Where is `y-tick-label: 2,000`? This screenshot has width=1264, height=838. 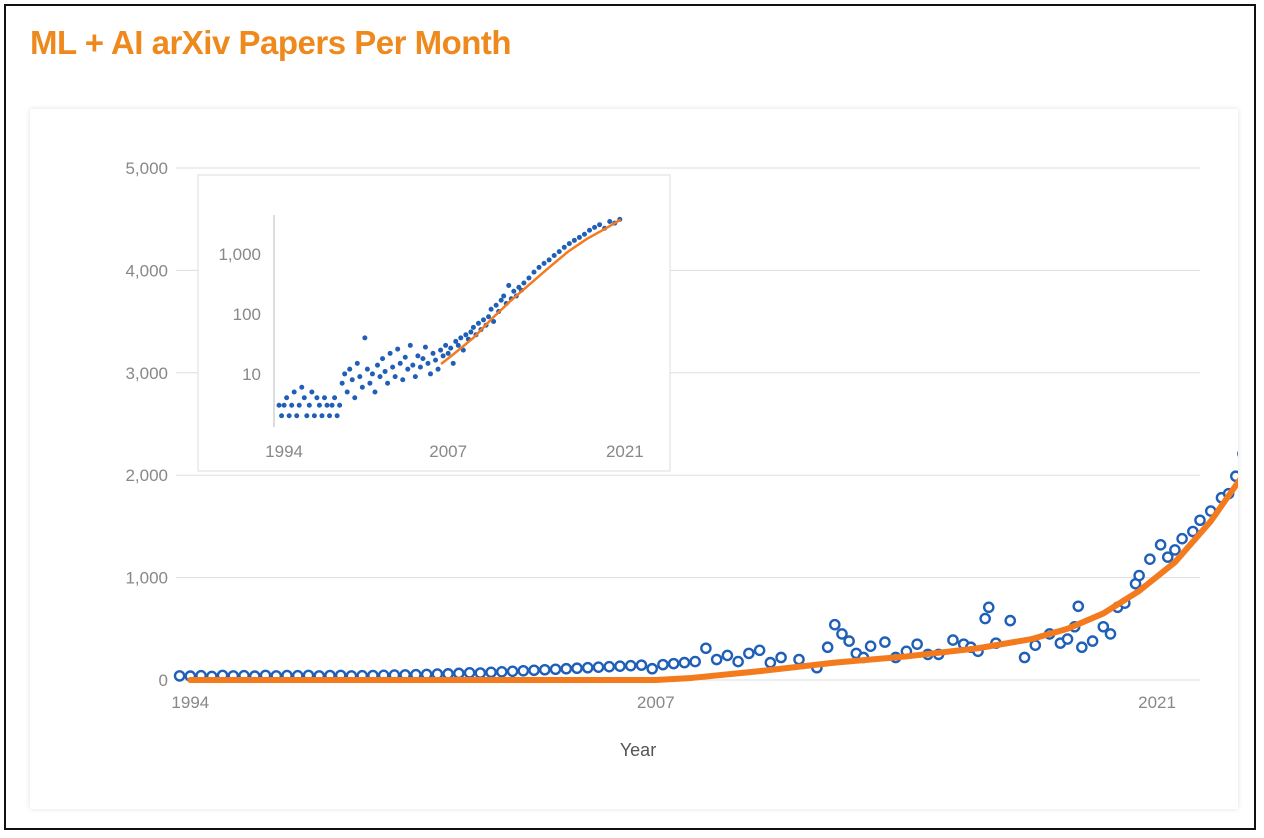
y-tick-label: 2,000 is located at coordinates (146, 475).